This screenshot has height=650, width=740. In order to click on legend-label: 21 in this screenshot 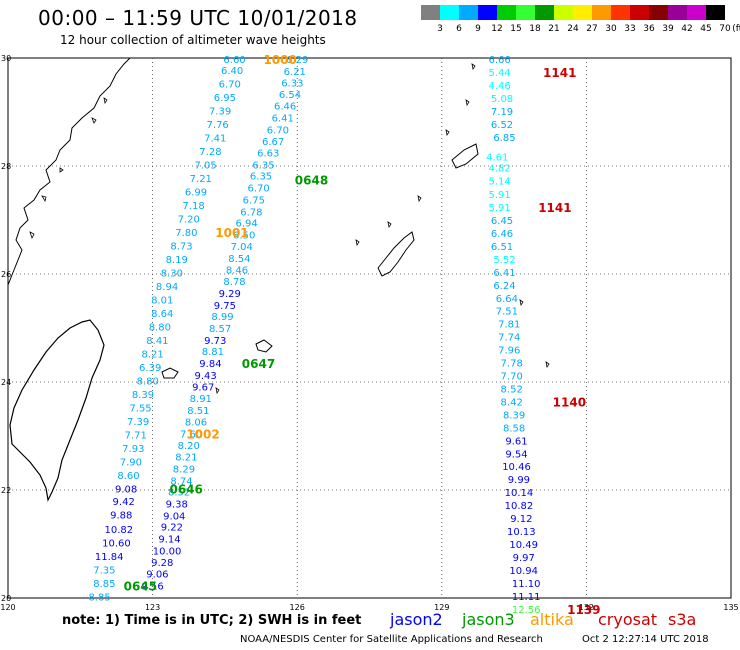, I will do `click(554, 29)`.